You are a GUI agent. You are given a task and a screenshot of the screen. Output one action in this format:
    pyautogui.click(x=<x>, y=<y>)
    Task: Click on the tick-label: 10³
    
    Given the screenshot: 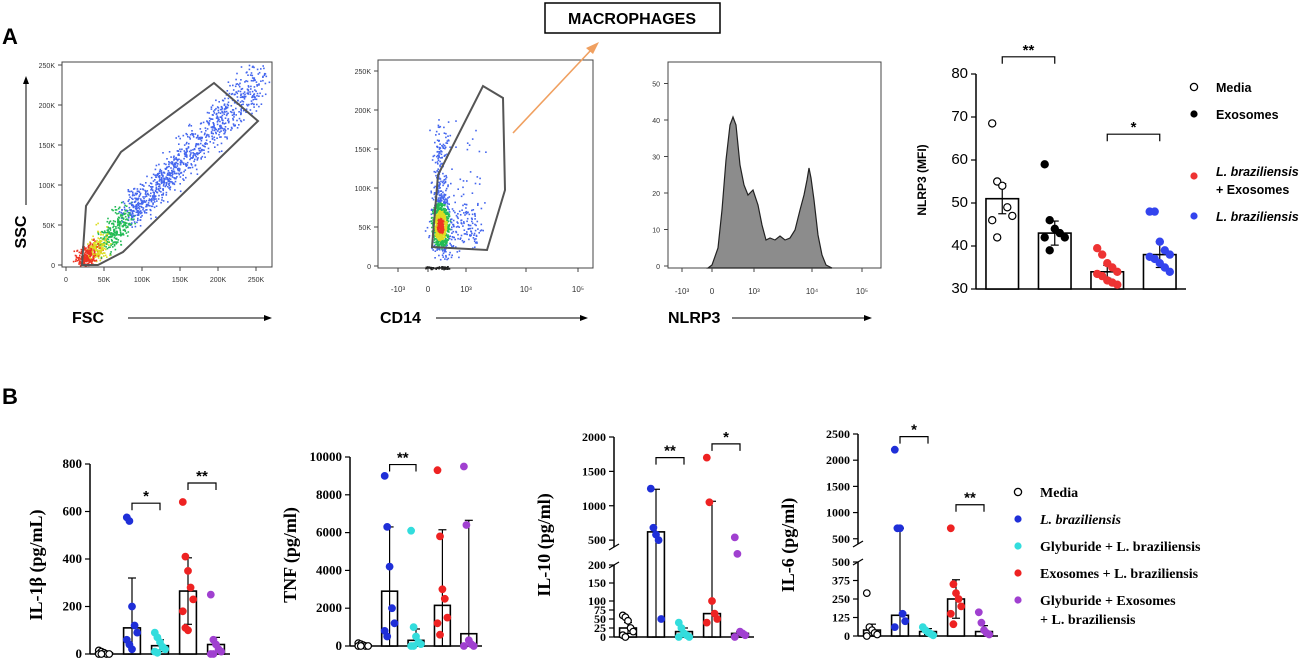 What is the action you would take?
    pyautogui.click(x=466, y=289)
    